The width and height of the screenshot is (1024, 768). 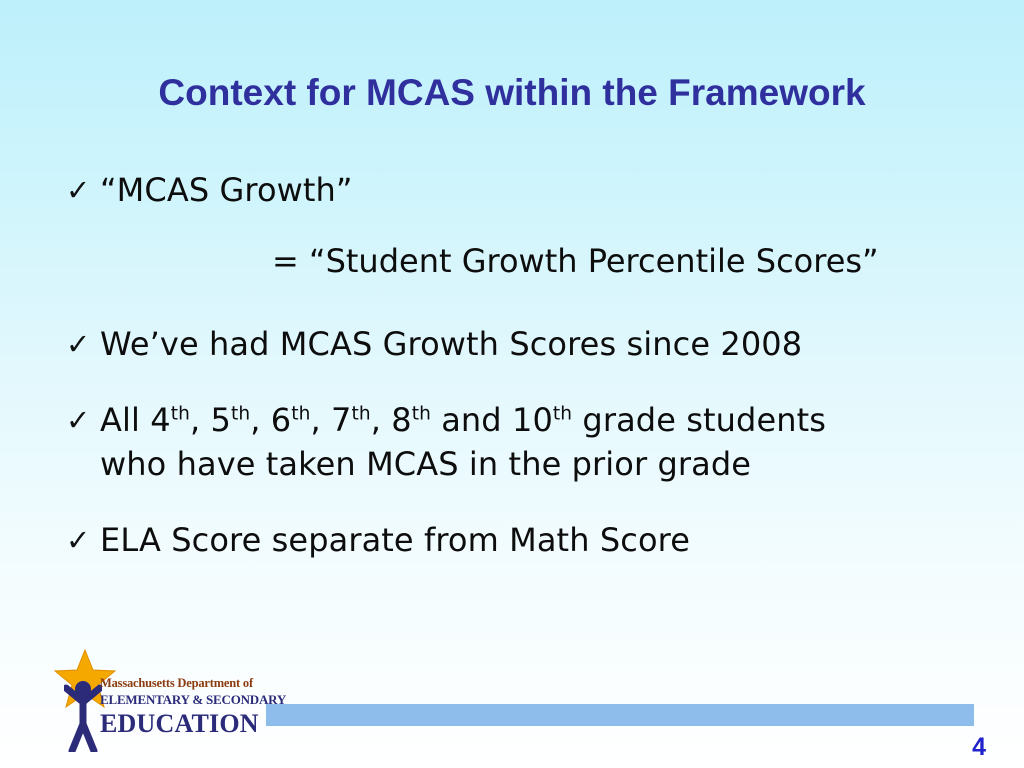 What do you see at coordinates (512, 92) in the screenshot?
I see `page-title: Context for MCAS within the Framework` at bounding box center [512, 92].